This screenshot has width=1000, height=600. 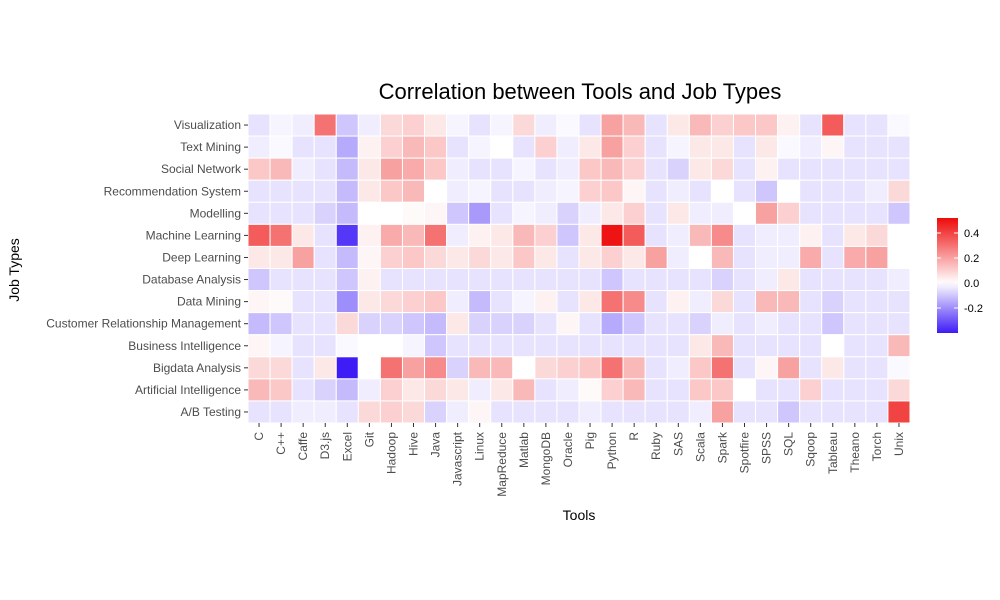 What do you see at coordinates (971, 259) in the screenshot?
I see `legend-tick-label: 0.2` at bounding box center [971, 259].